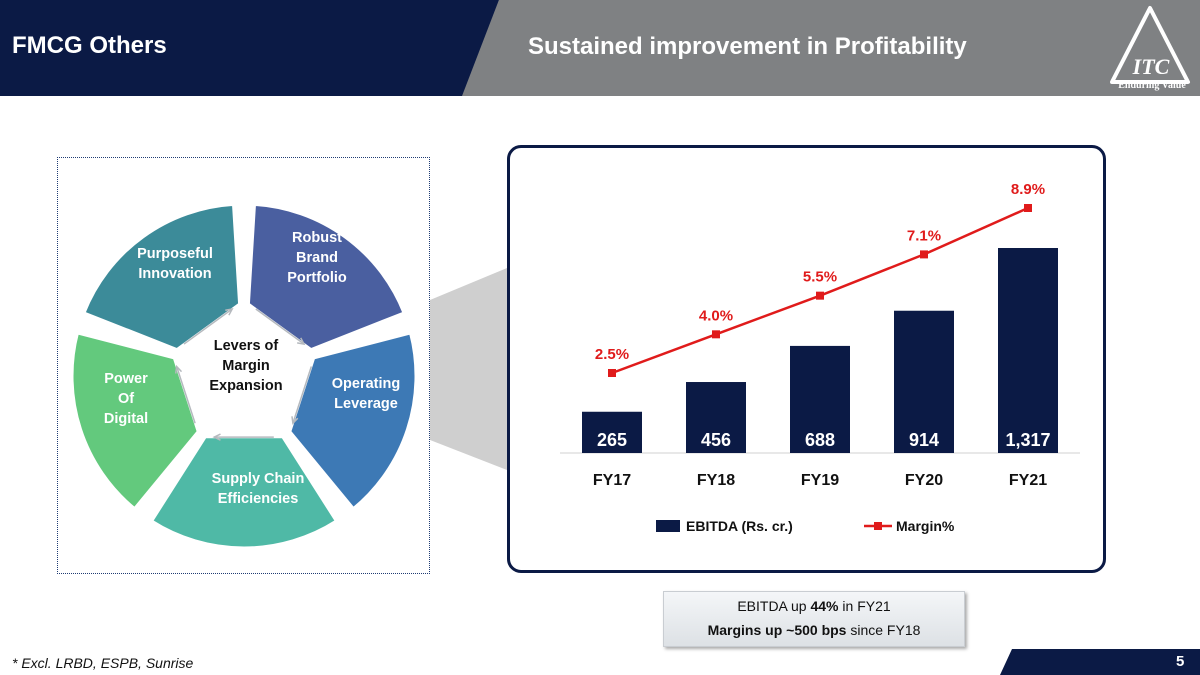  Describe the element at coordinates (668, 526) in the screenshot. I see `legend-ebitda-swatch` at that location.